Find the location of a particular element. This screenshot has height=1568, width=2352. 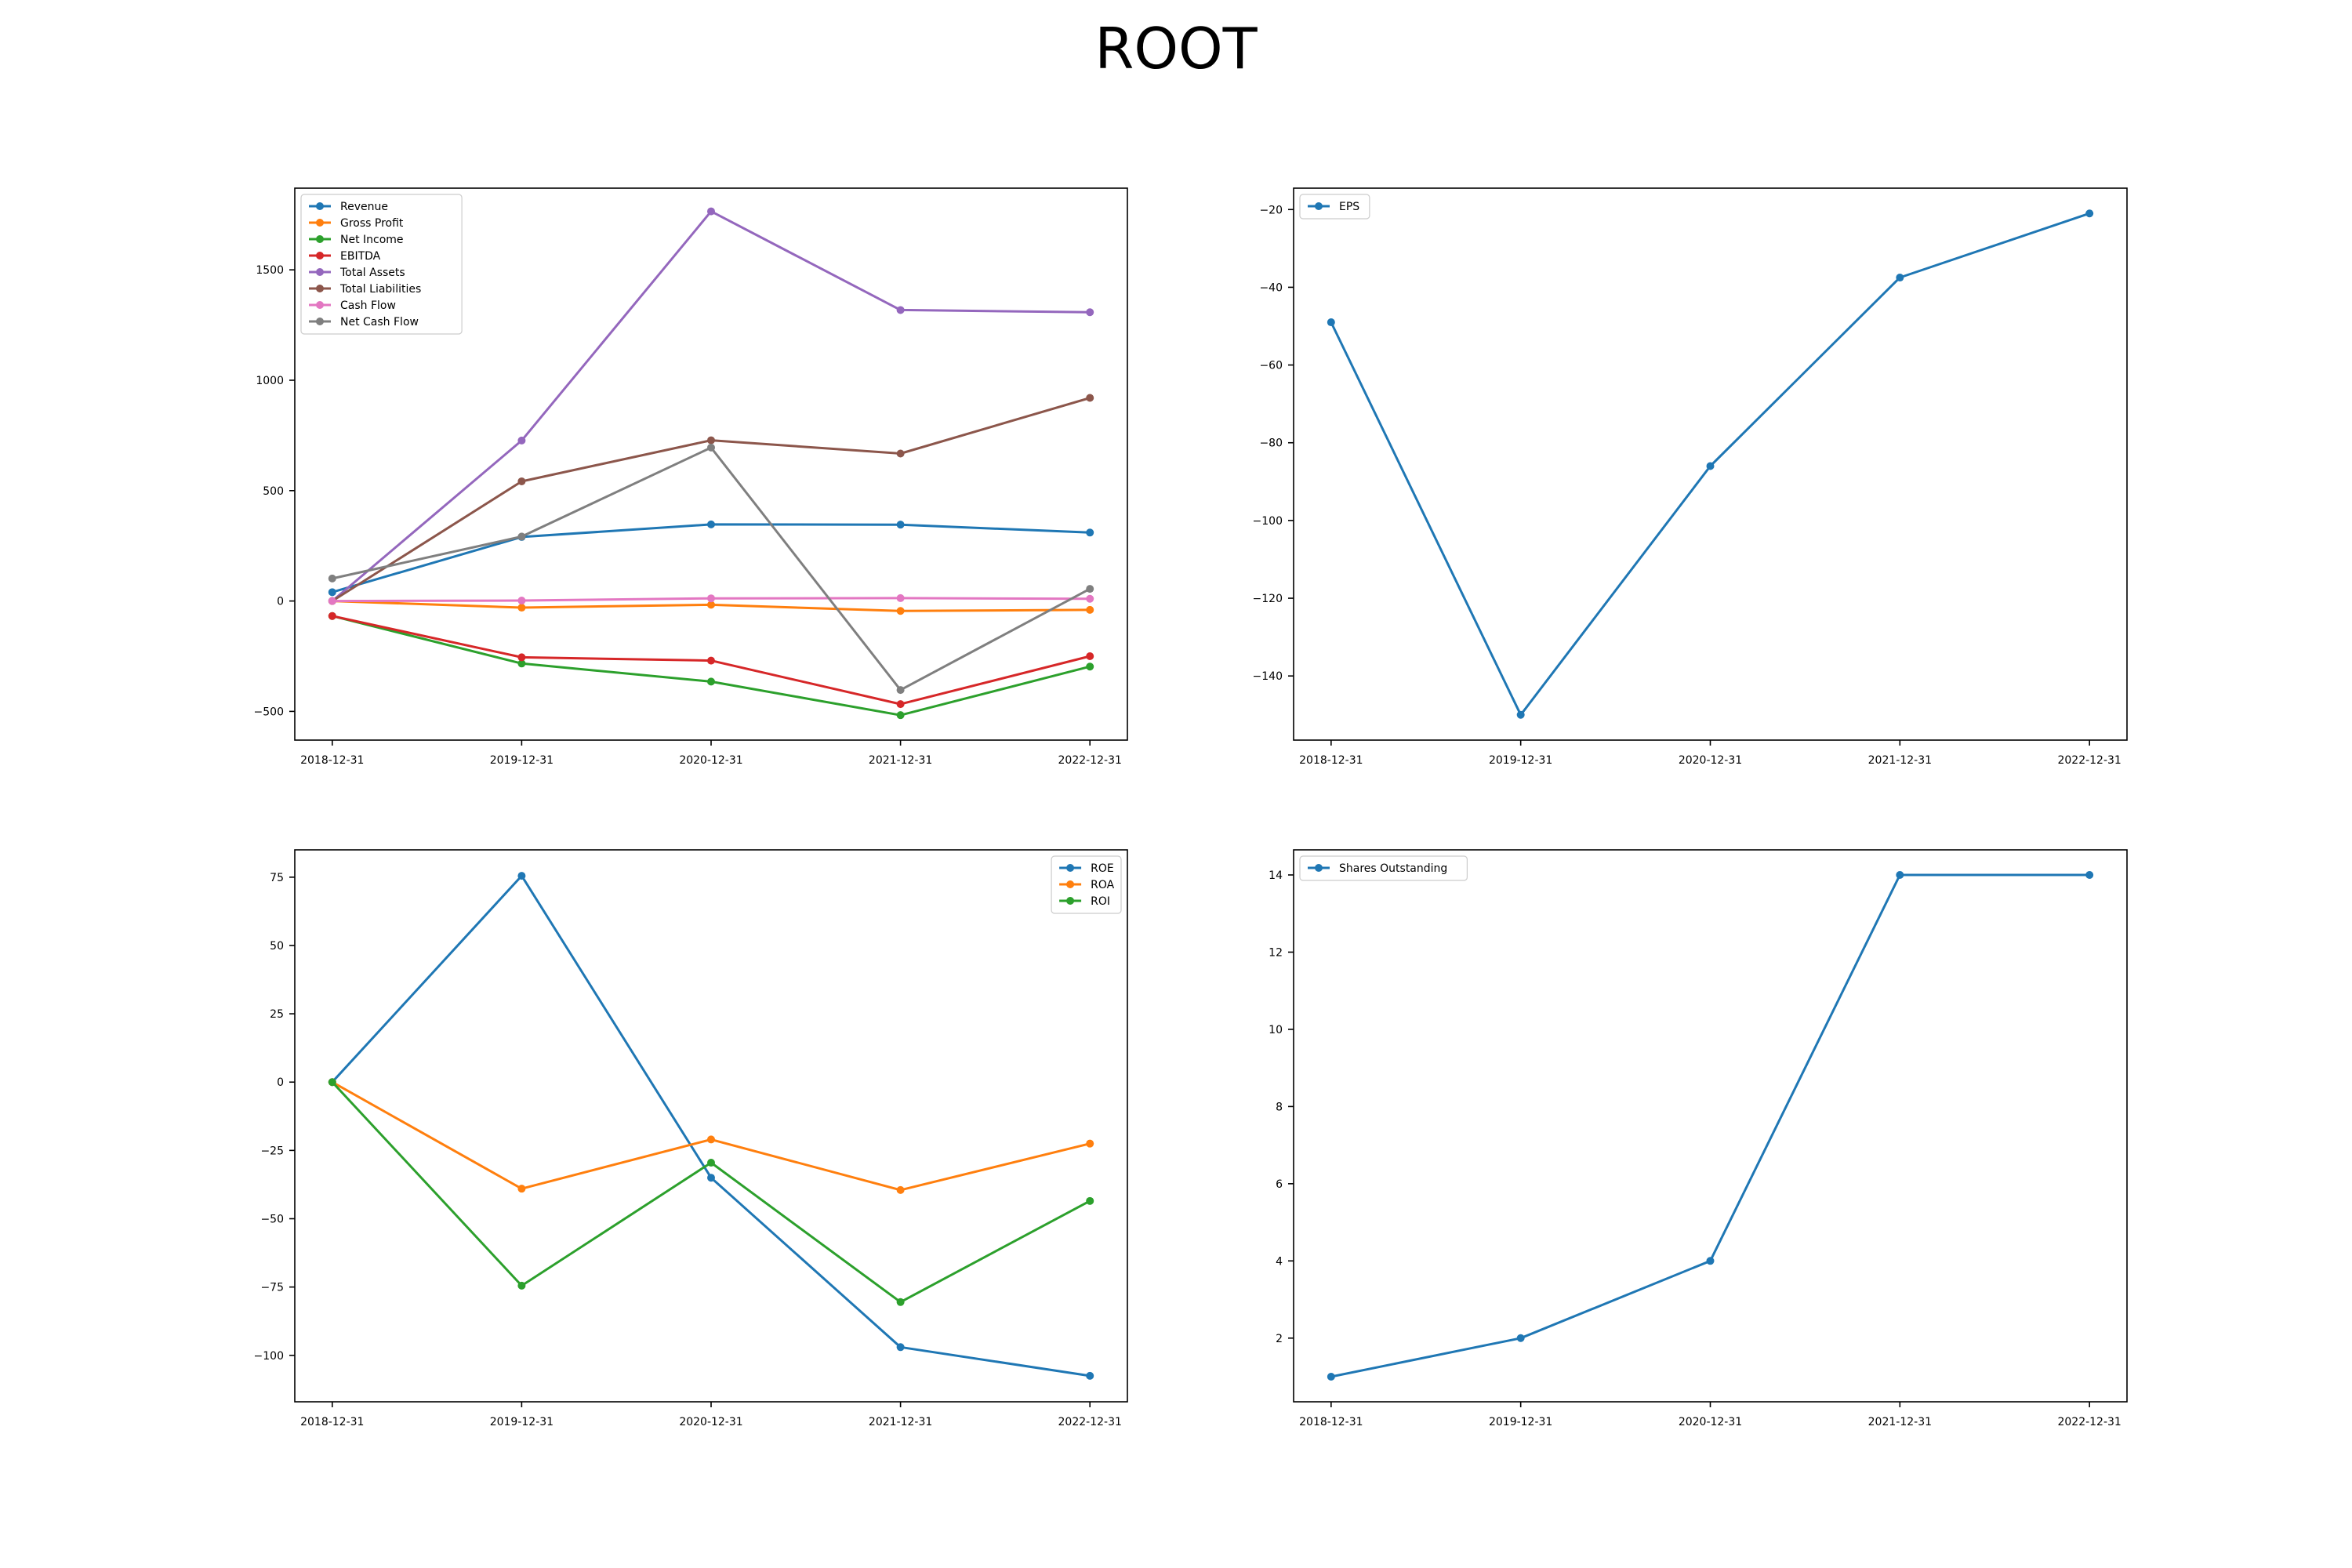

series-line-shares-outstanding is located at coordinates (1710, 1125).